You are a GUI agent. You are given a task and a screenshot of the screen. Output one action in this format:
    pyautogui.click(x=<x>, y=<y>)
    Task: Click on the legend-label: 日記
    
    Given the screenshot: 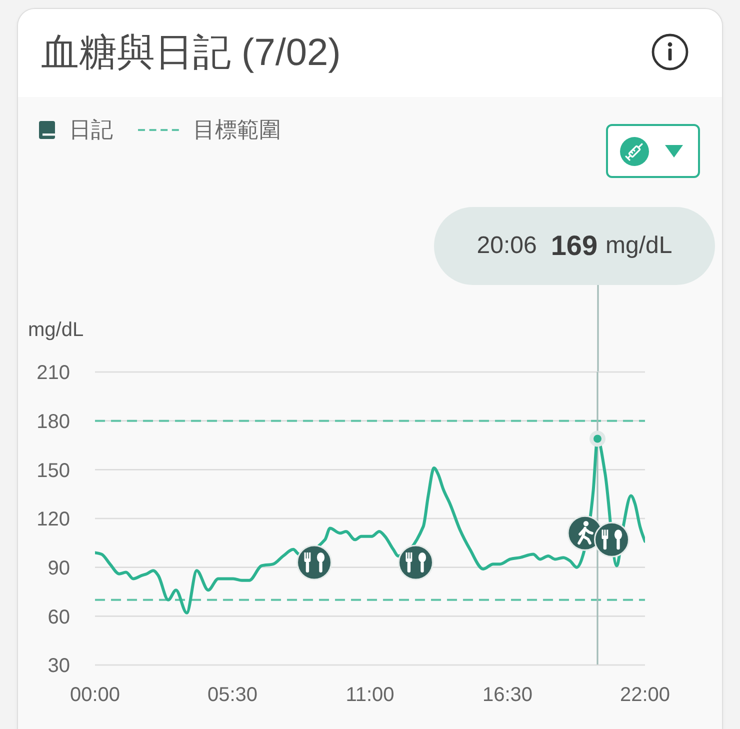 What is the action you would take?
    pyautogui.click(x=91, y=130)
    